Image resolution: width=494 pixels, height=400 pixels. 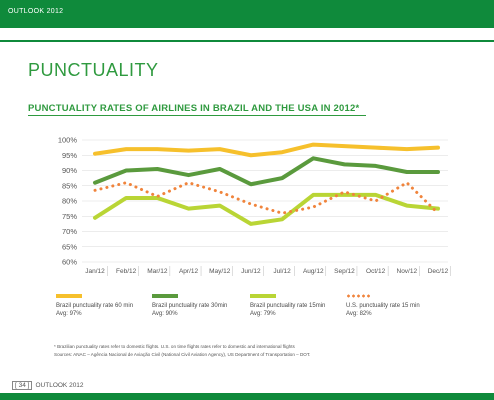 I want to click on y-tick-label: 65%, so click(x=69, y=246).